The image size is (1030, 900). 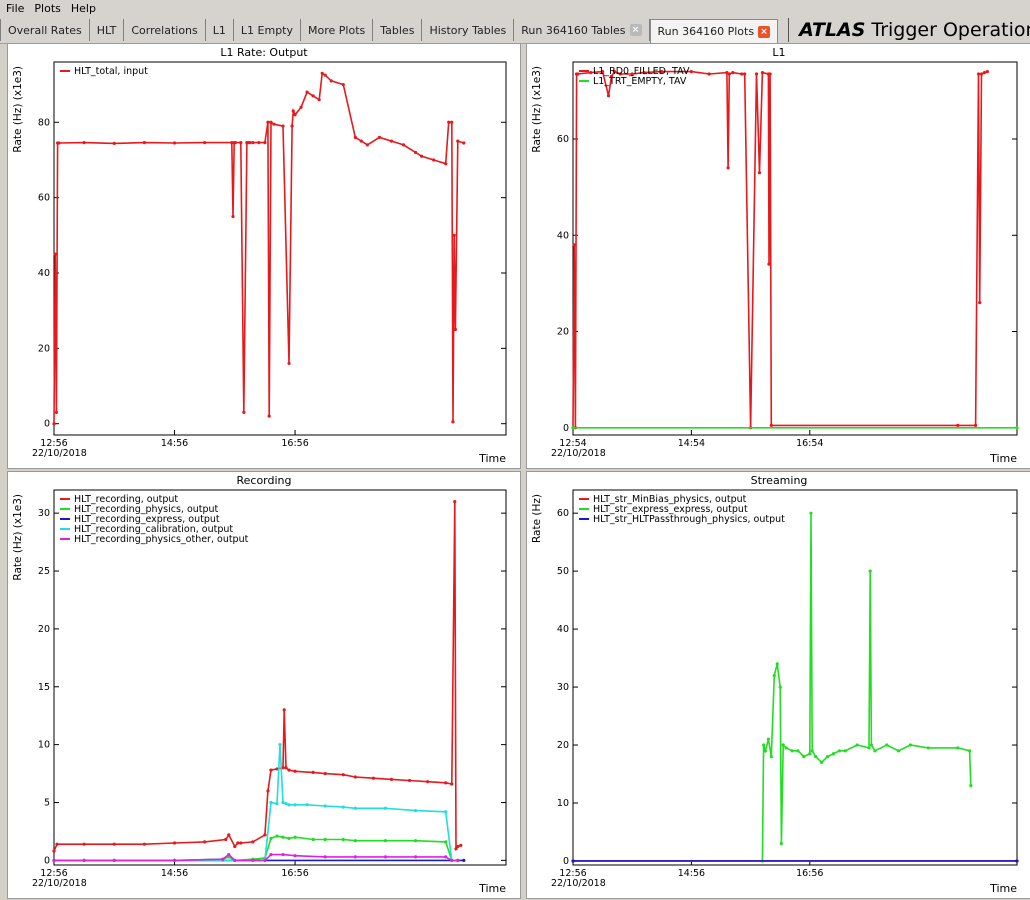 What do you see at coordinates (582, 30) in the screenshot?
I see `tab-run-364160-tables: Run 364160 Tables ×` at bounding box center [582, 30].